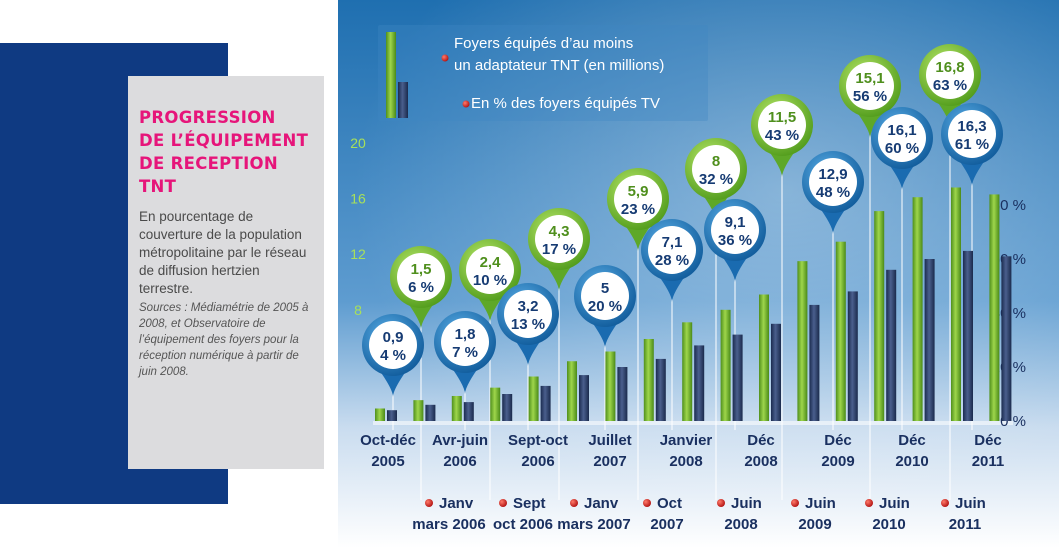  What do you see at coordinates (740, 524) in the screenshot?
I see `axis-label-bottom: 2008` at bounding box center [740, 524].